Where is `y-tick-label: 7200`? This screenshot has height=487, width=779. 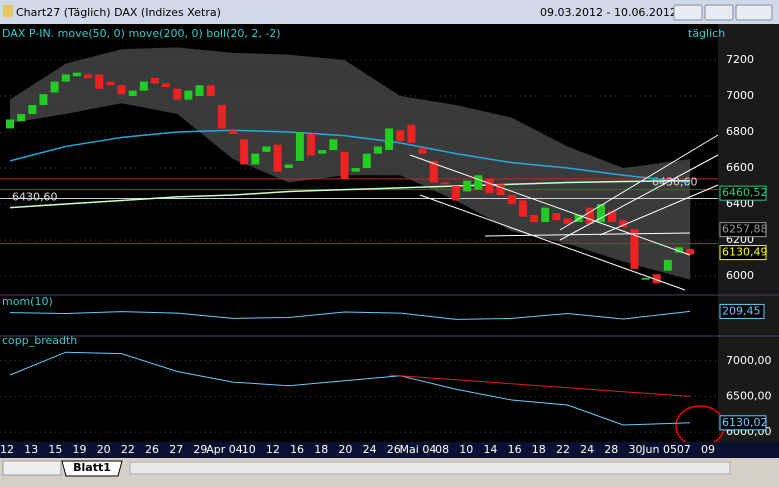 y-tick-label: 7200 is located at coordinates (740, 59).